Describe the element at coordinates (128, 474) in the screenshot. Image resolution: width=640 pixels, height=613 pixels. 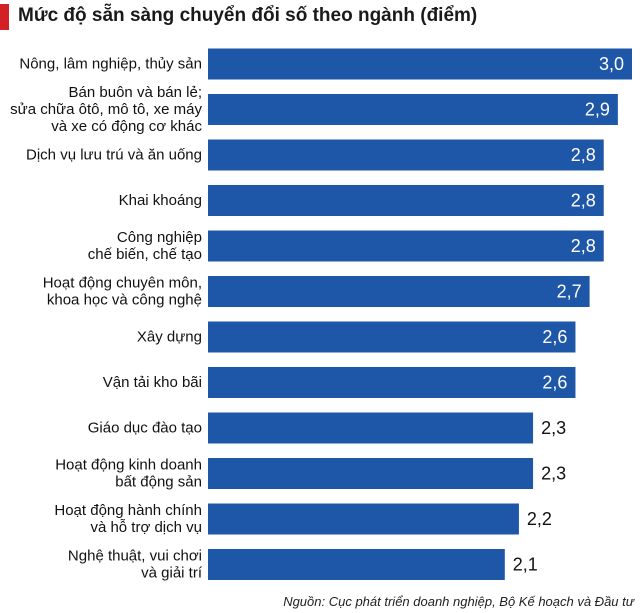
I see `category-label-9: Hoạt động kinh doanh bất động sản` at that location.